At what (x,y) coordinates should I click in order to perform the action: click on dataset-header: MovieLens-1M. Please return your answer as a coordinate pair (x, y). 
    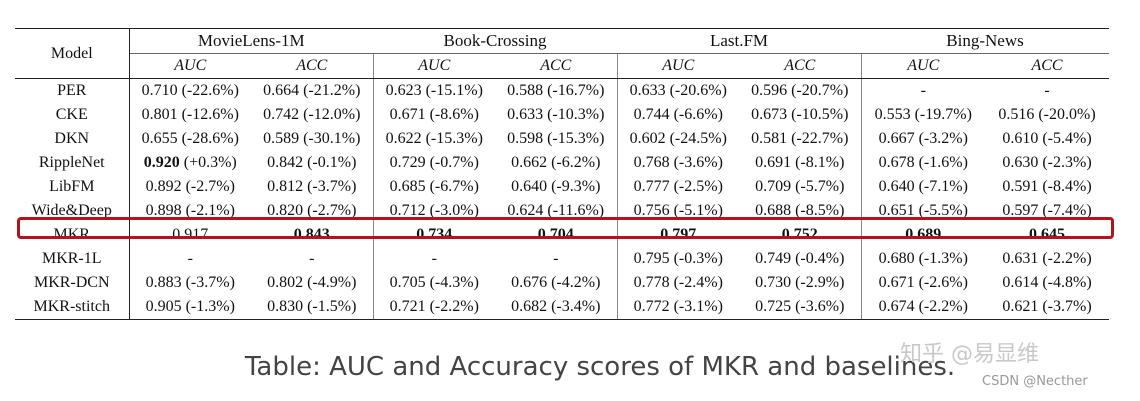
    Looking at the image, I should click on (251, 41).